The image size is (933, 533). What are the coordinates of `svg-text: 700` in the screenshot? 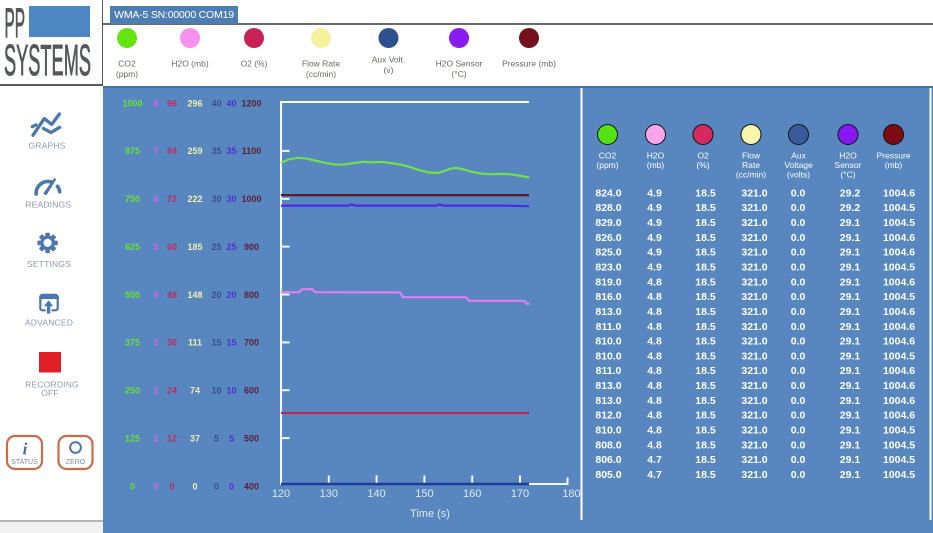 It's located at (251, 343).